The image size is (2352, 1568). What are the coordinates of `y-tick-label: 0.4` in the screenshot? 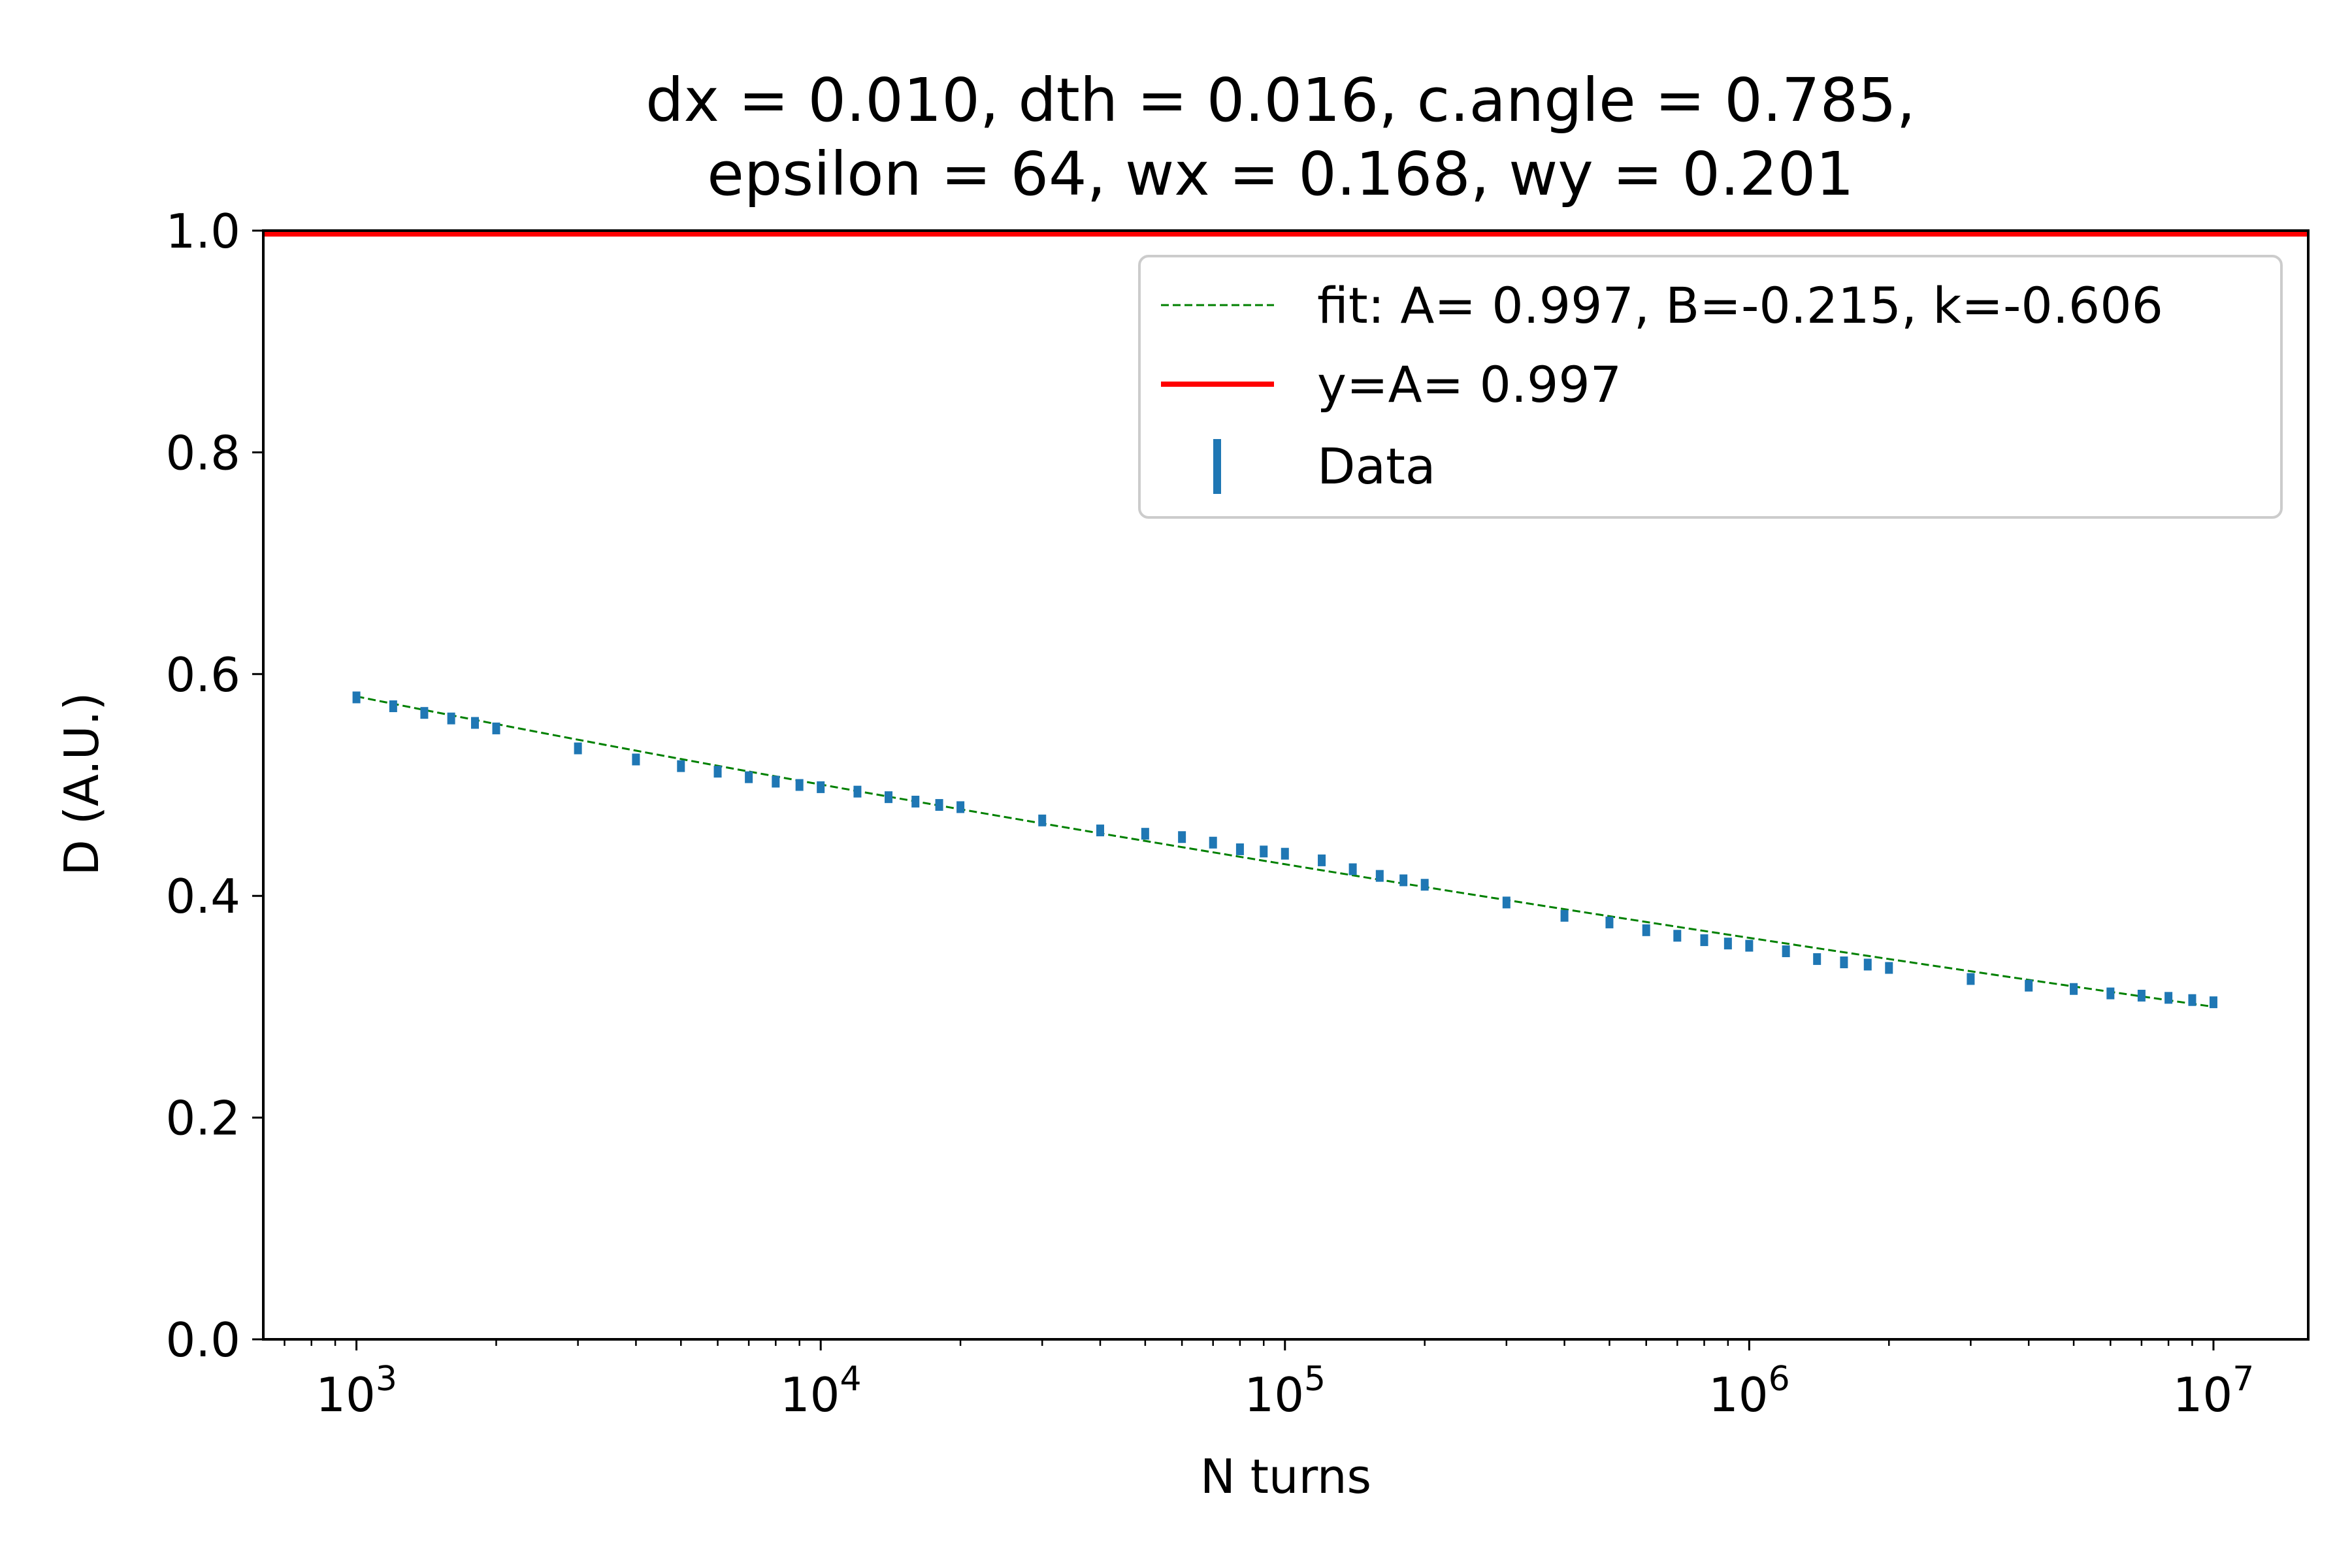 It's located at (202, 896).